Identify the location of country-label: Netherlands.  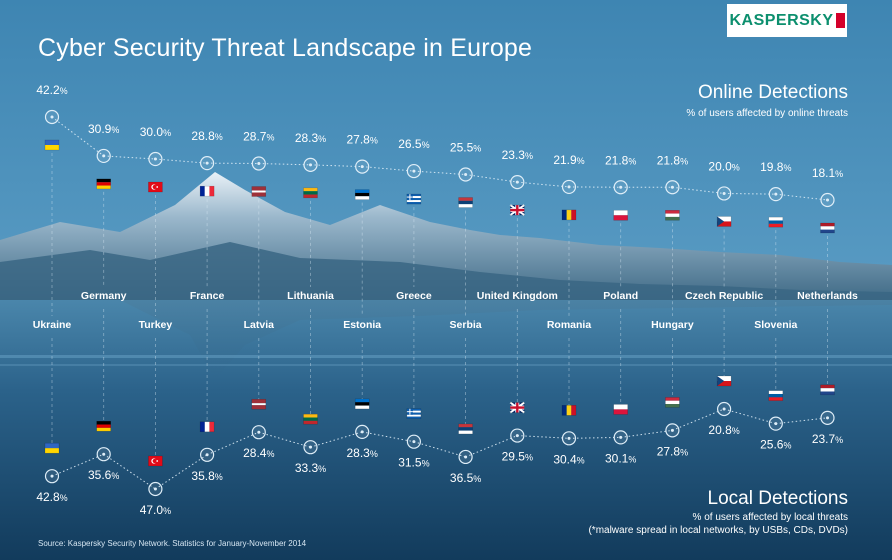
(827, 296).